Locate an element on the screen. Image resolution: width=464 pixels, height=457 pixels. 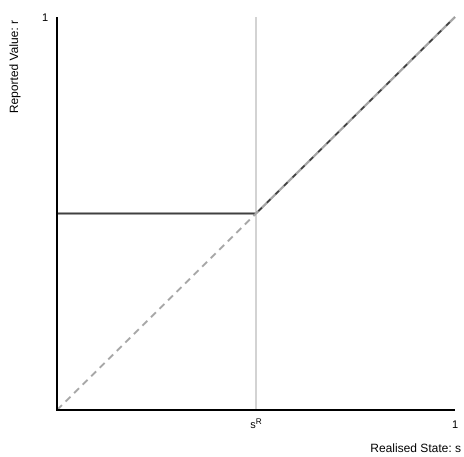
y-axis-title: Reported Value: r is located at coordinates (14, 67).